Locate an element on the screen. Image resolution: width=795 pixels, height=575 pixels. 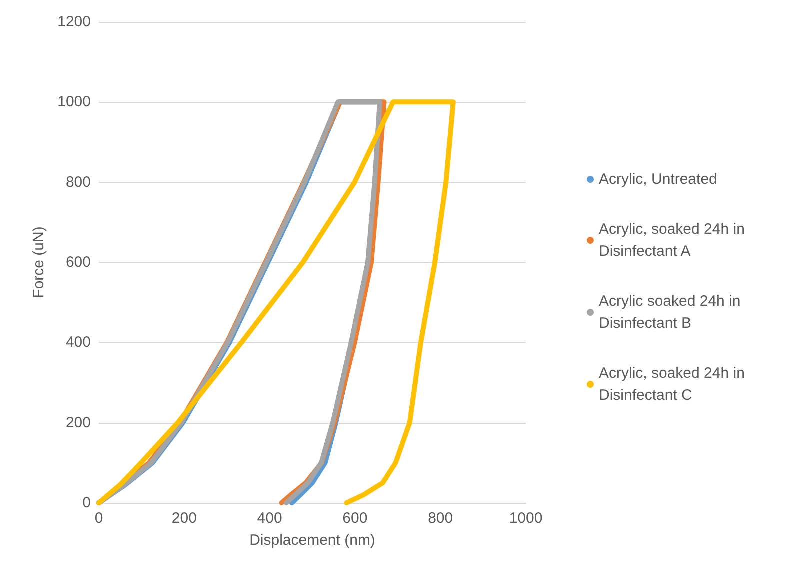
x-axis-title: Displacement (nm) is located at coordinates (313, 540).